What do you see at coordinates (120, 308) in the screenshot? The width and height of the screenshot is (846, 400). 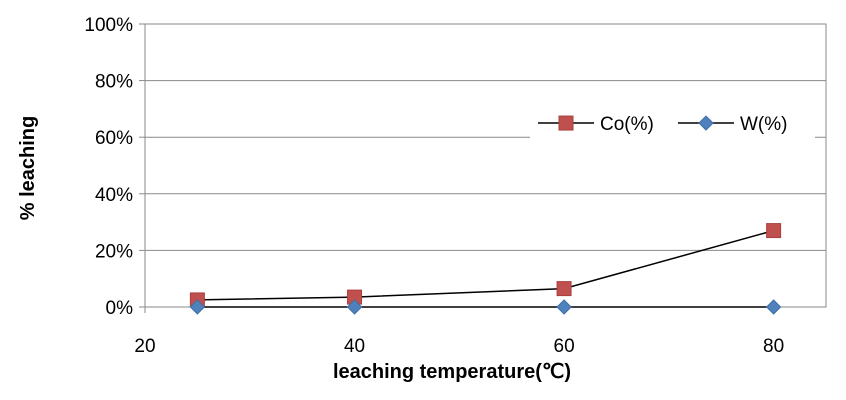 I see `y-tick-label: 0%` at bounding box center [120, 308].